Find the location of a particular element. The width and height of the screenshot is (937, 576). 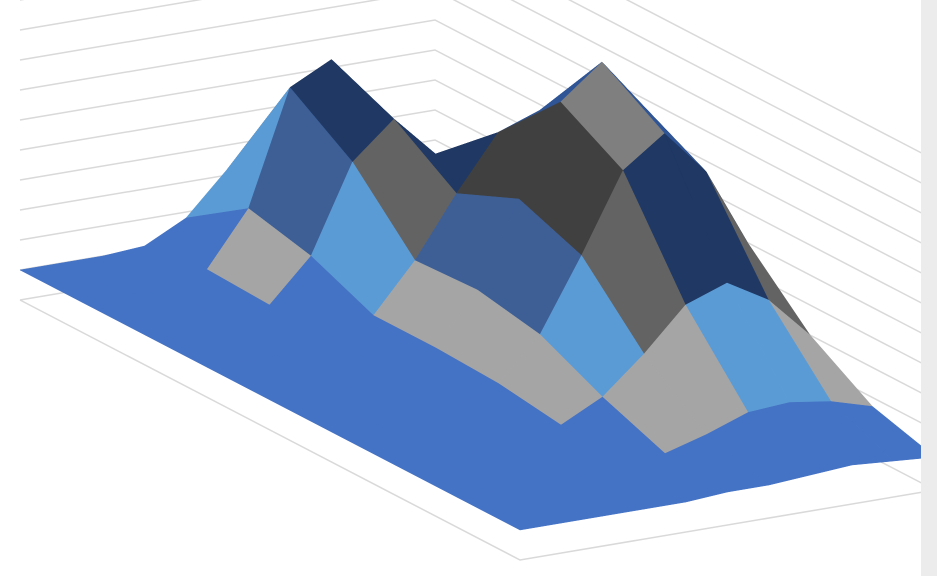

grid-line is located at coordinates (780, 80).